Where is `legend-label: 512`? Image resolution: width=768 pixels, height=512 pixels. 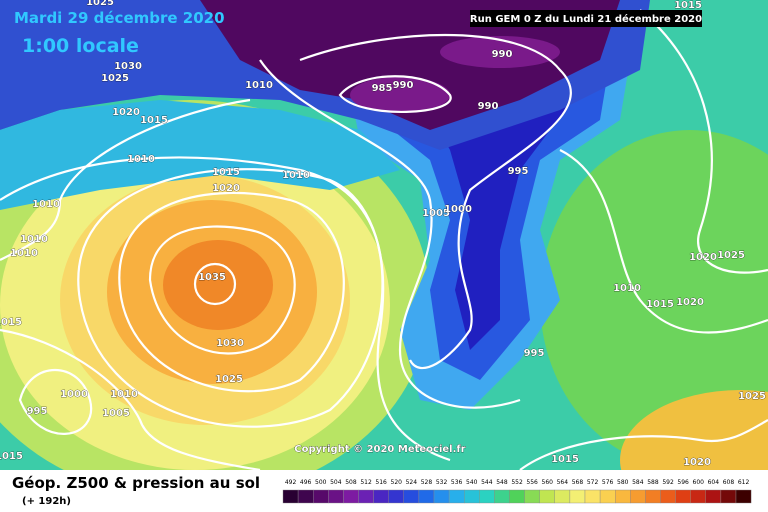
legend-label: 512 is located at coordinates (366, 482).